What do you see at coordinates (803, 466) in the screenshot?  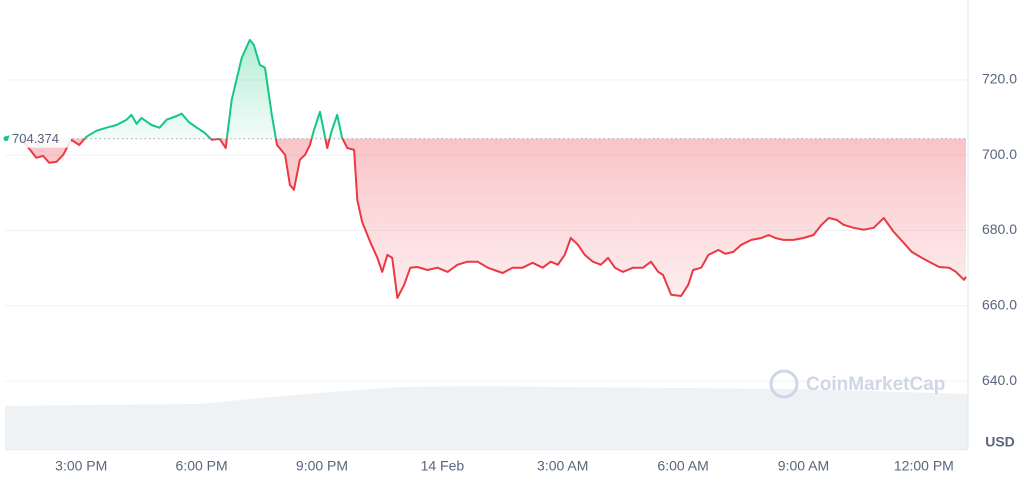 I see `x-tick-label: 9:00 AM` at bounding box center [803, 466].